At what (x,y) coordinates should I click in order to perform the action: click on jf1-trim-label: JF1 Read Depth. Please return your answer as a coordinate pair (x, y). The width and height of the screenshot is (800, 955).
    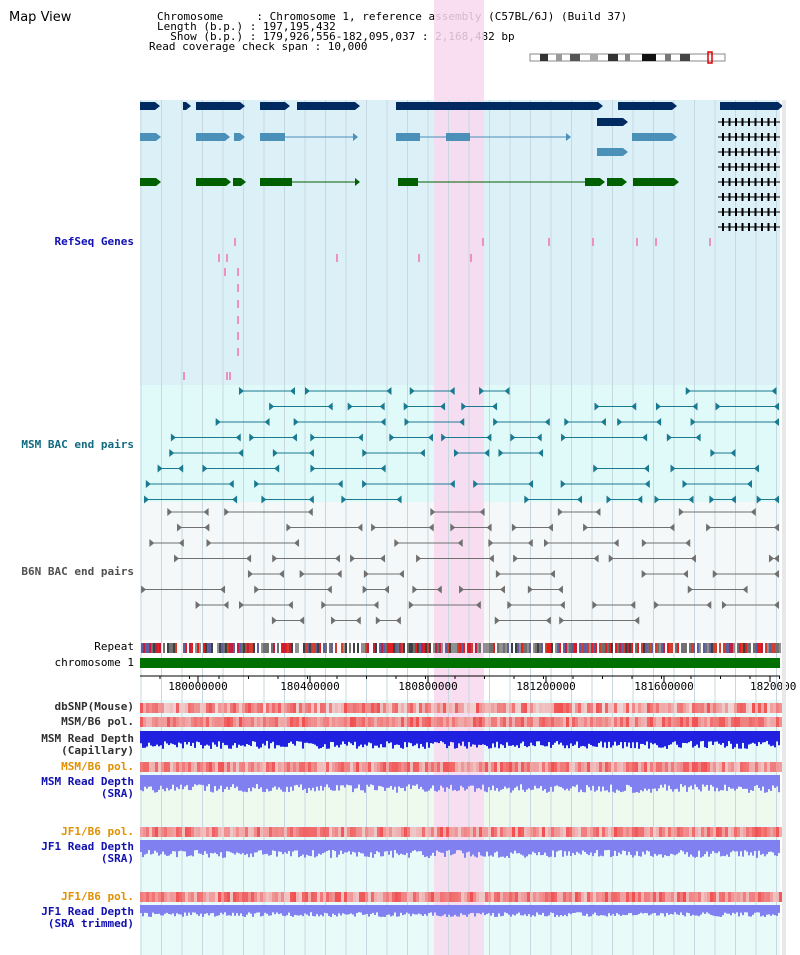
    Looking at the image, I should click on (87, 911).